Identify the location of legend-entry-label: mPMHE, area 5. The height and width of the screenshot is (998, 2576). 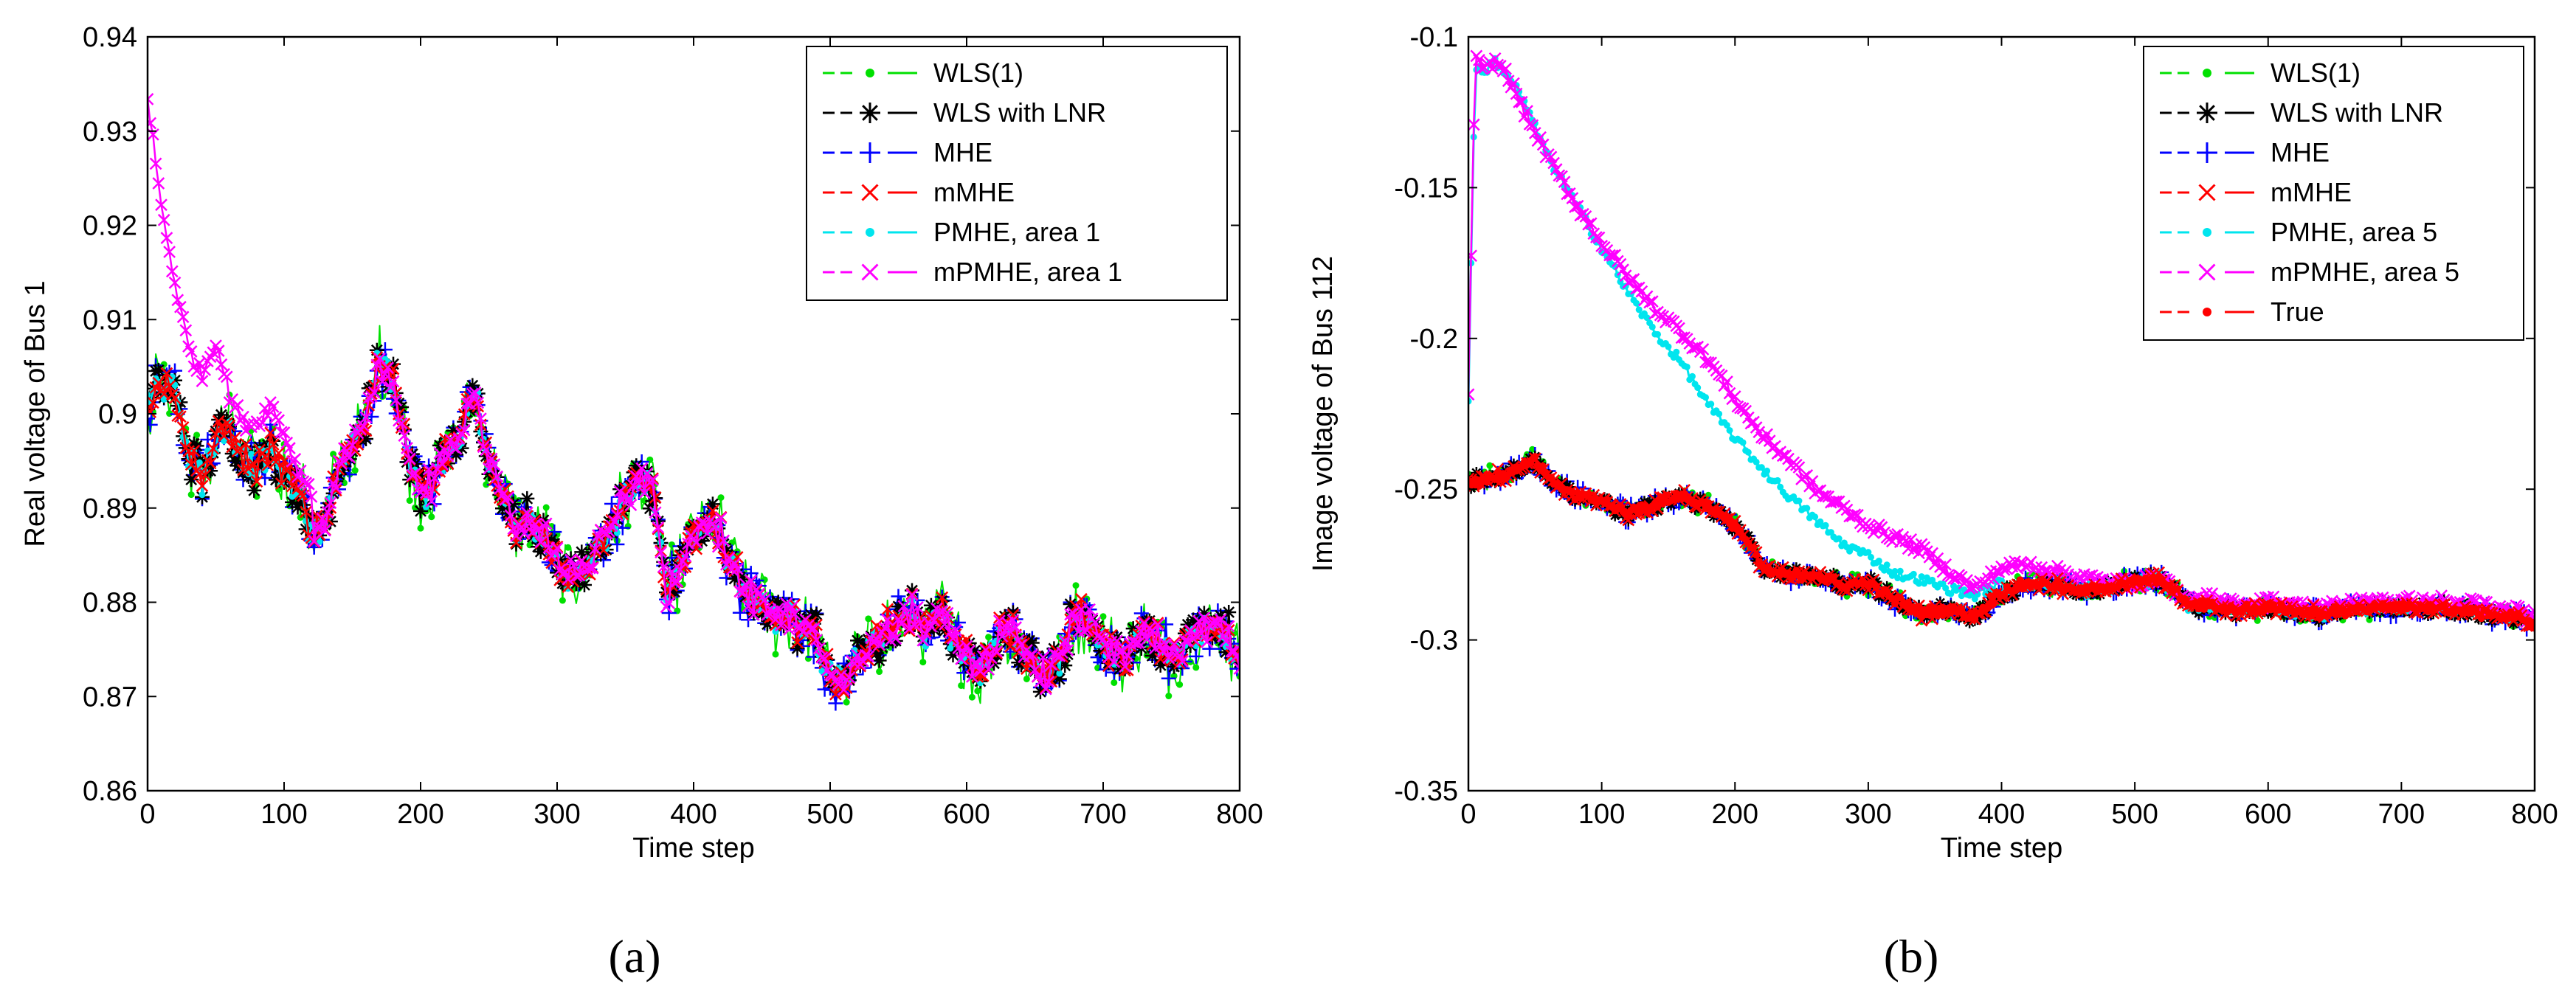
(2365, 272).